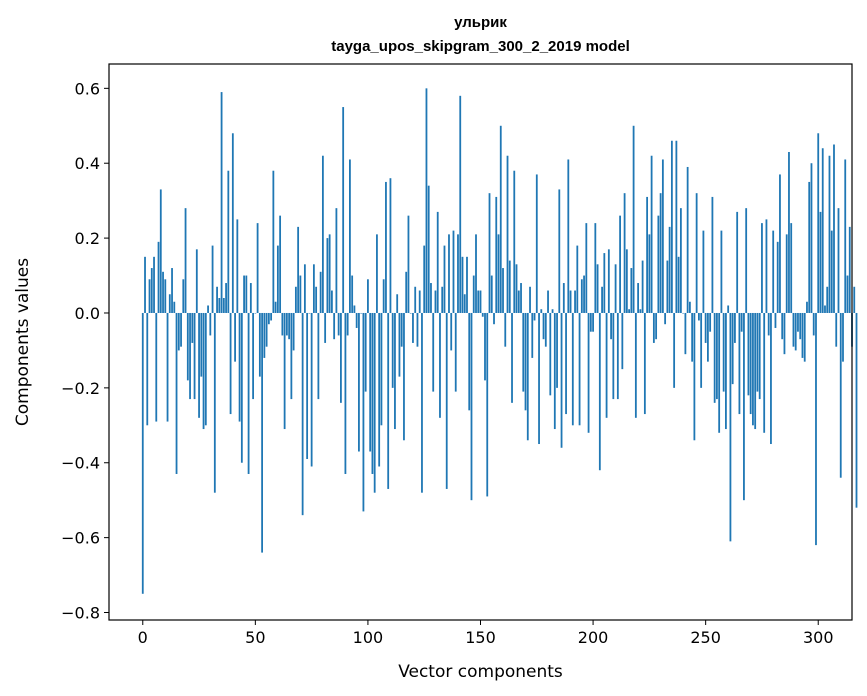 The height and width of the screenshot is (696, 867). What do you see at coordinates (480, 672) in the screenshot?
I see `x-axis-label: Vector components` at bounding box center [480, 672].